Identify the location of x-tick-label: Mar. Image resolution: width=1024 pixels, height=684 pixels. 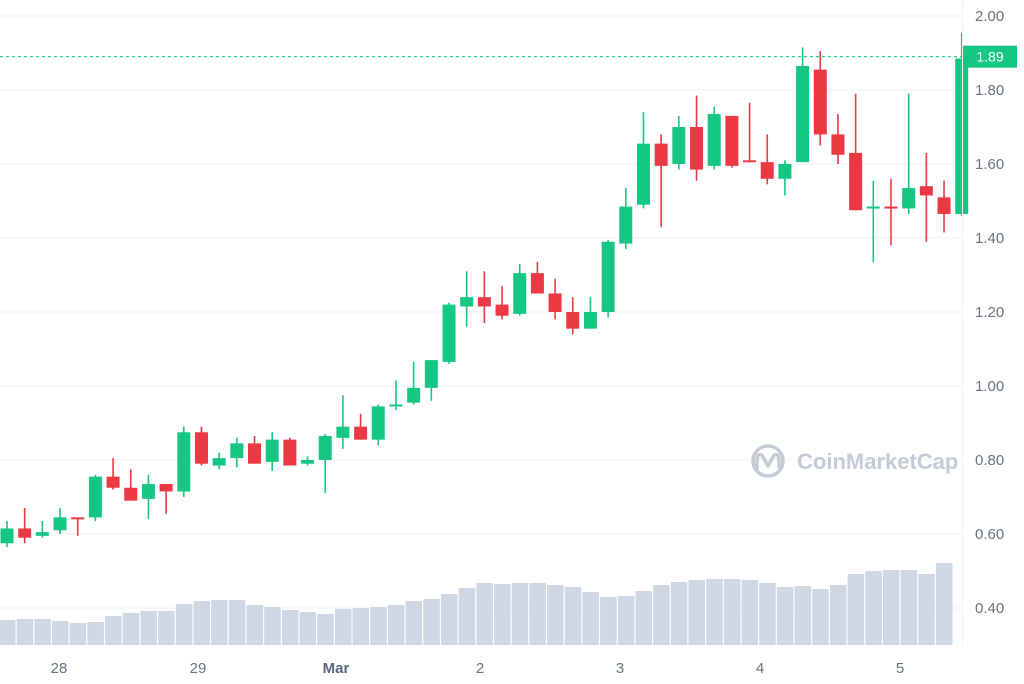
(336, 668).